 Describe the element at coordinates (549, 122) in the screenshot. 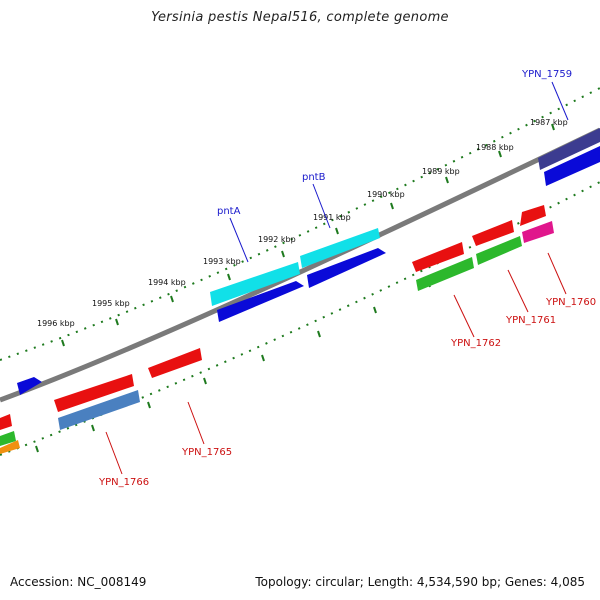

I see `tick-label: 1987 kbp` at that location.